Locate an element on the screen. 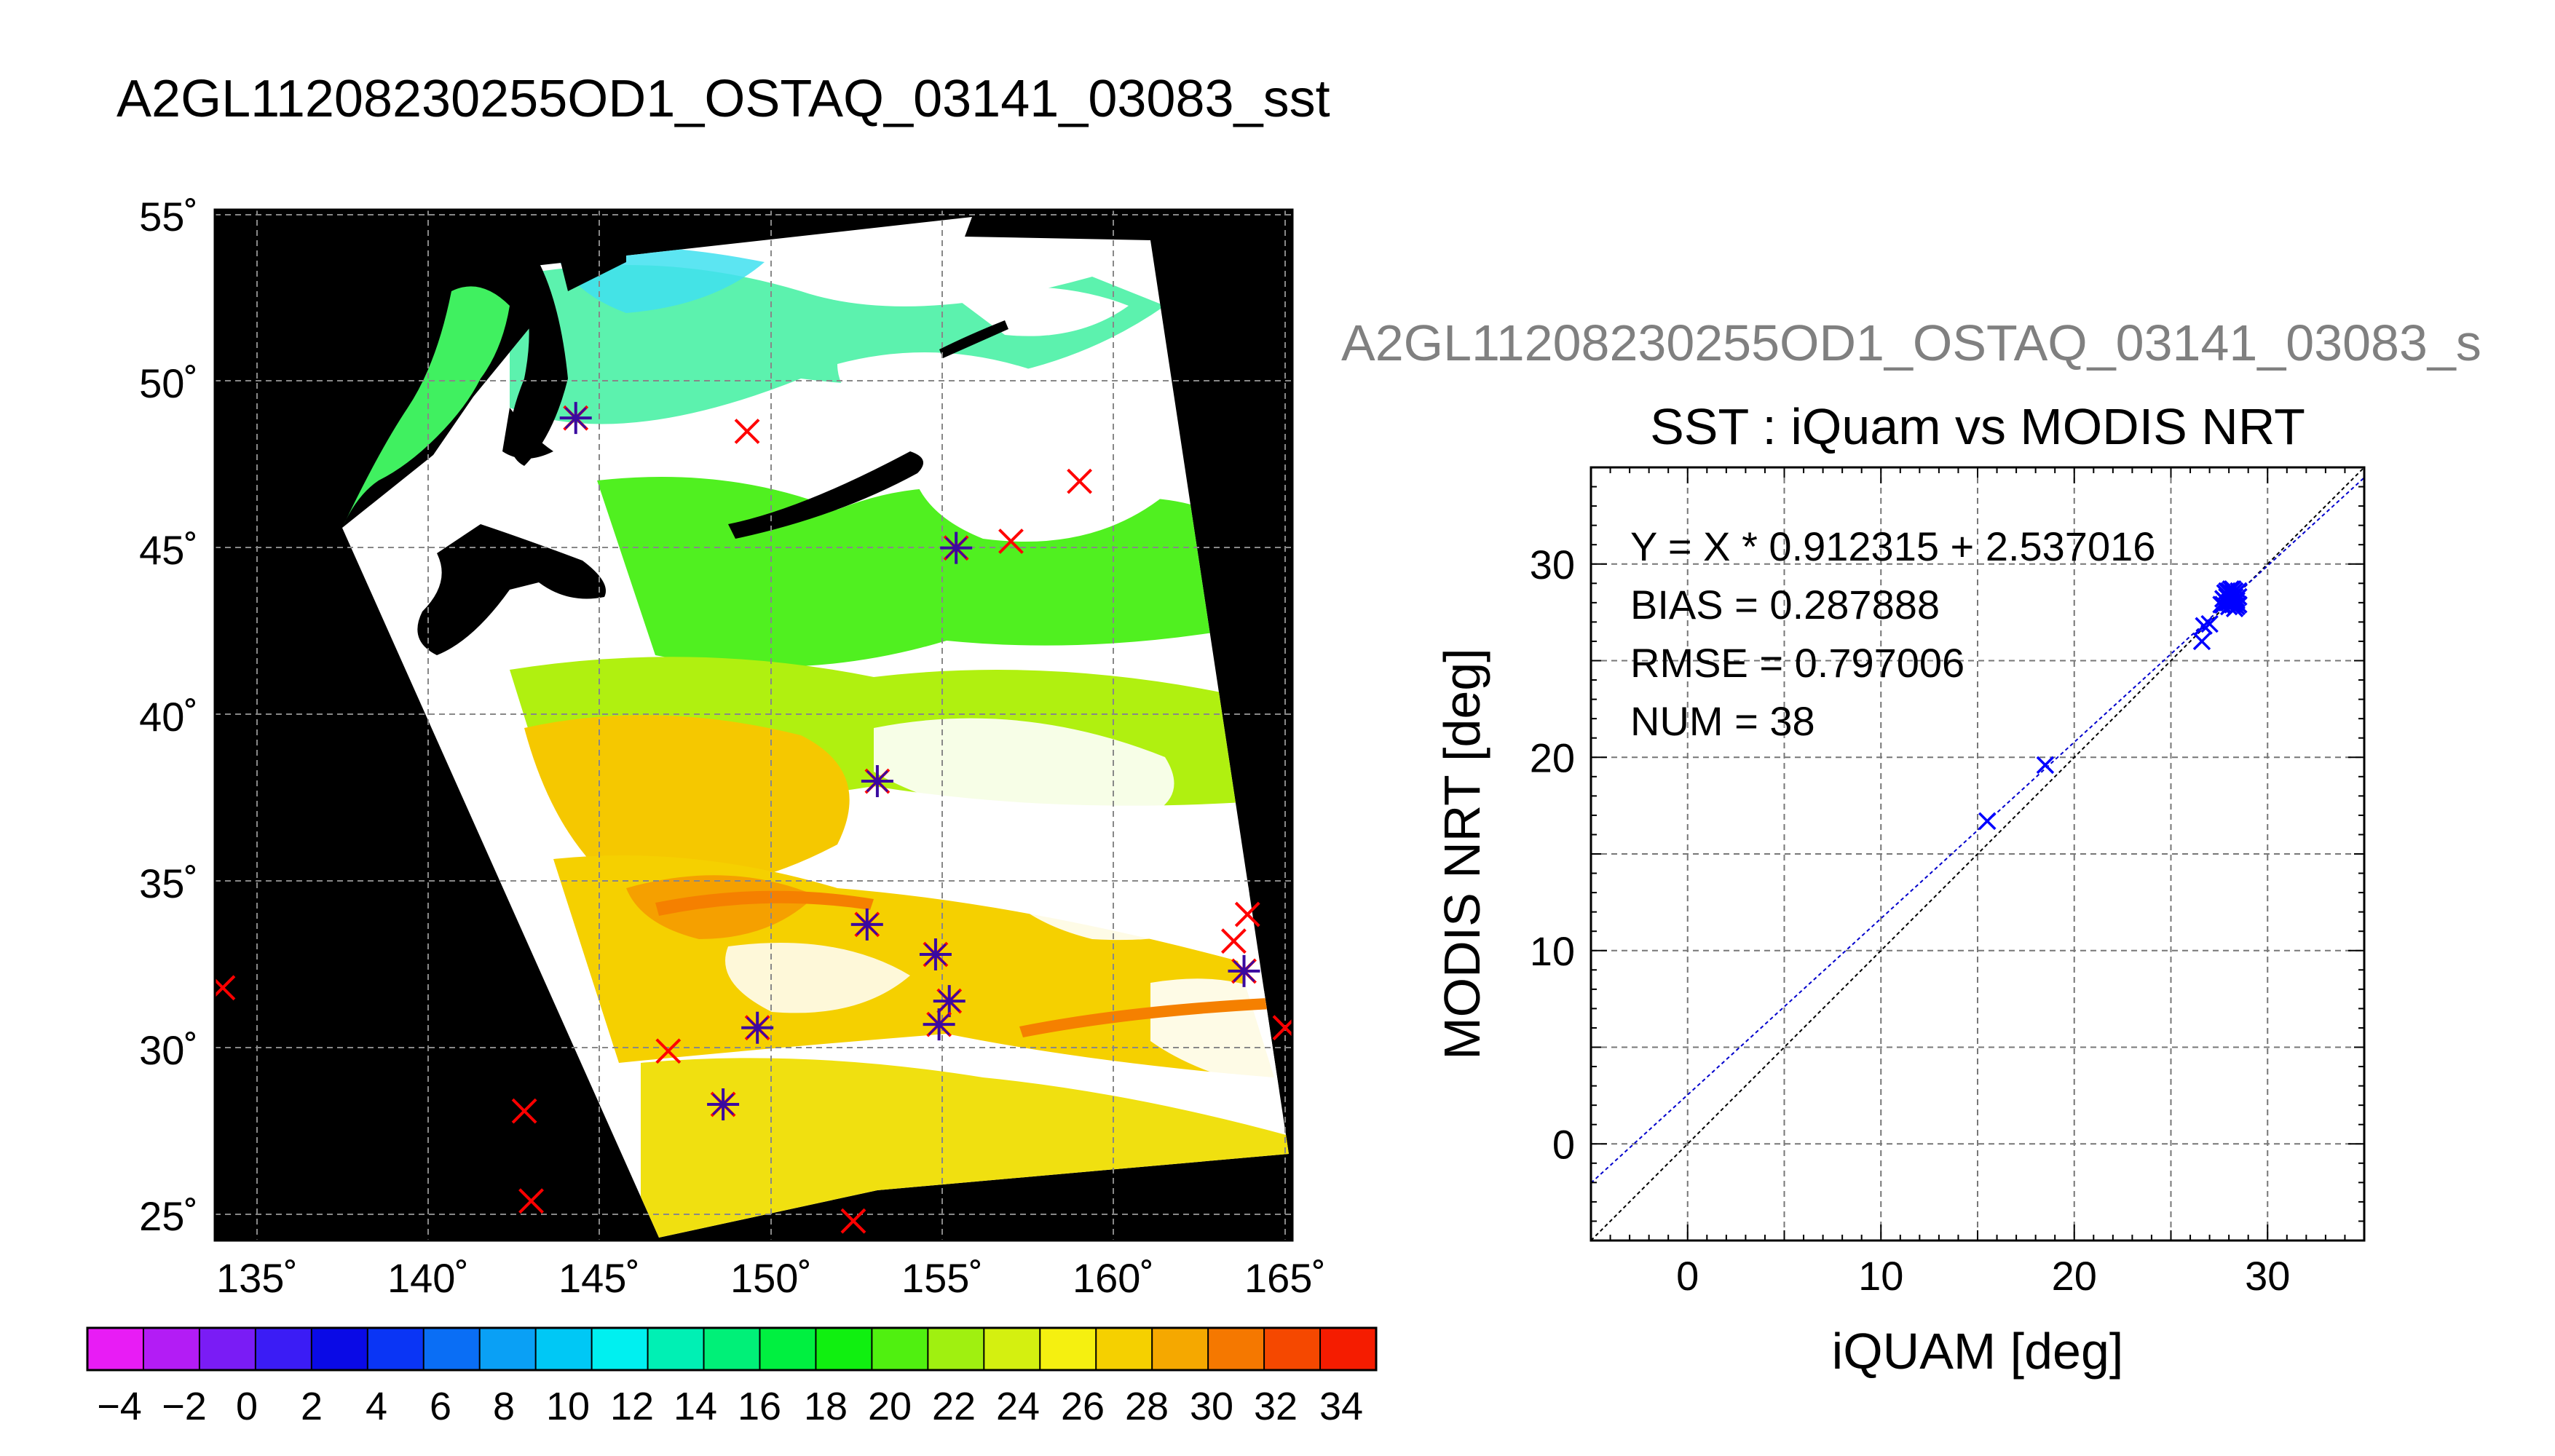 This screenshot has height=1456, width=2555. colorbar-label: 4 is located at coordinates (376, 1406).